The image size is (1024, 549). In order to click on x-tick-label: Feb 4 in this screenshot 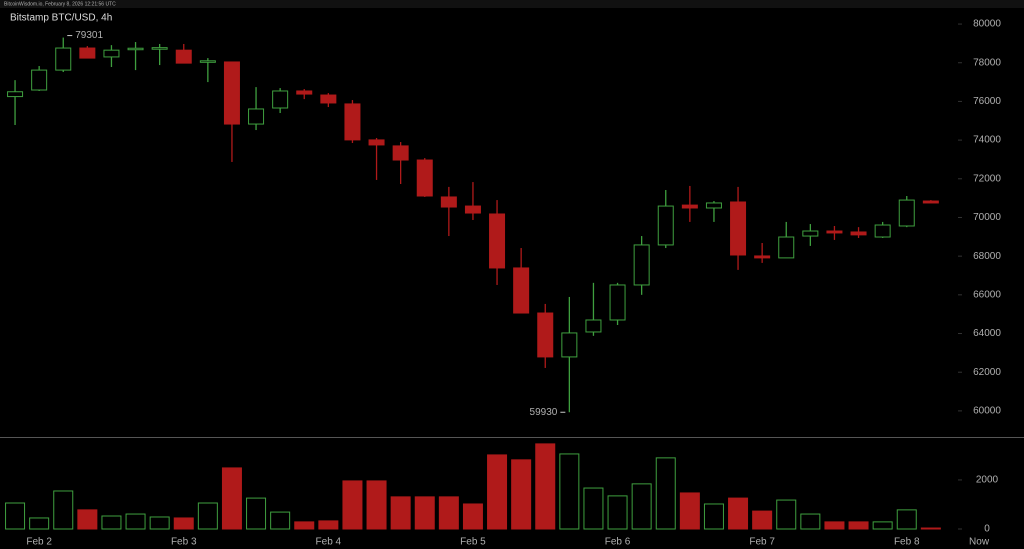, I will do `click(329, 542)`.